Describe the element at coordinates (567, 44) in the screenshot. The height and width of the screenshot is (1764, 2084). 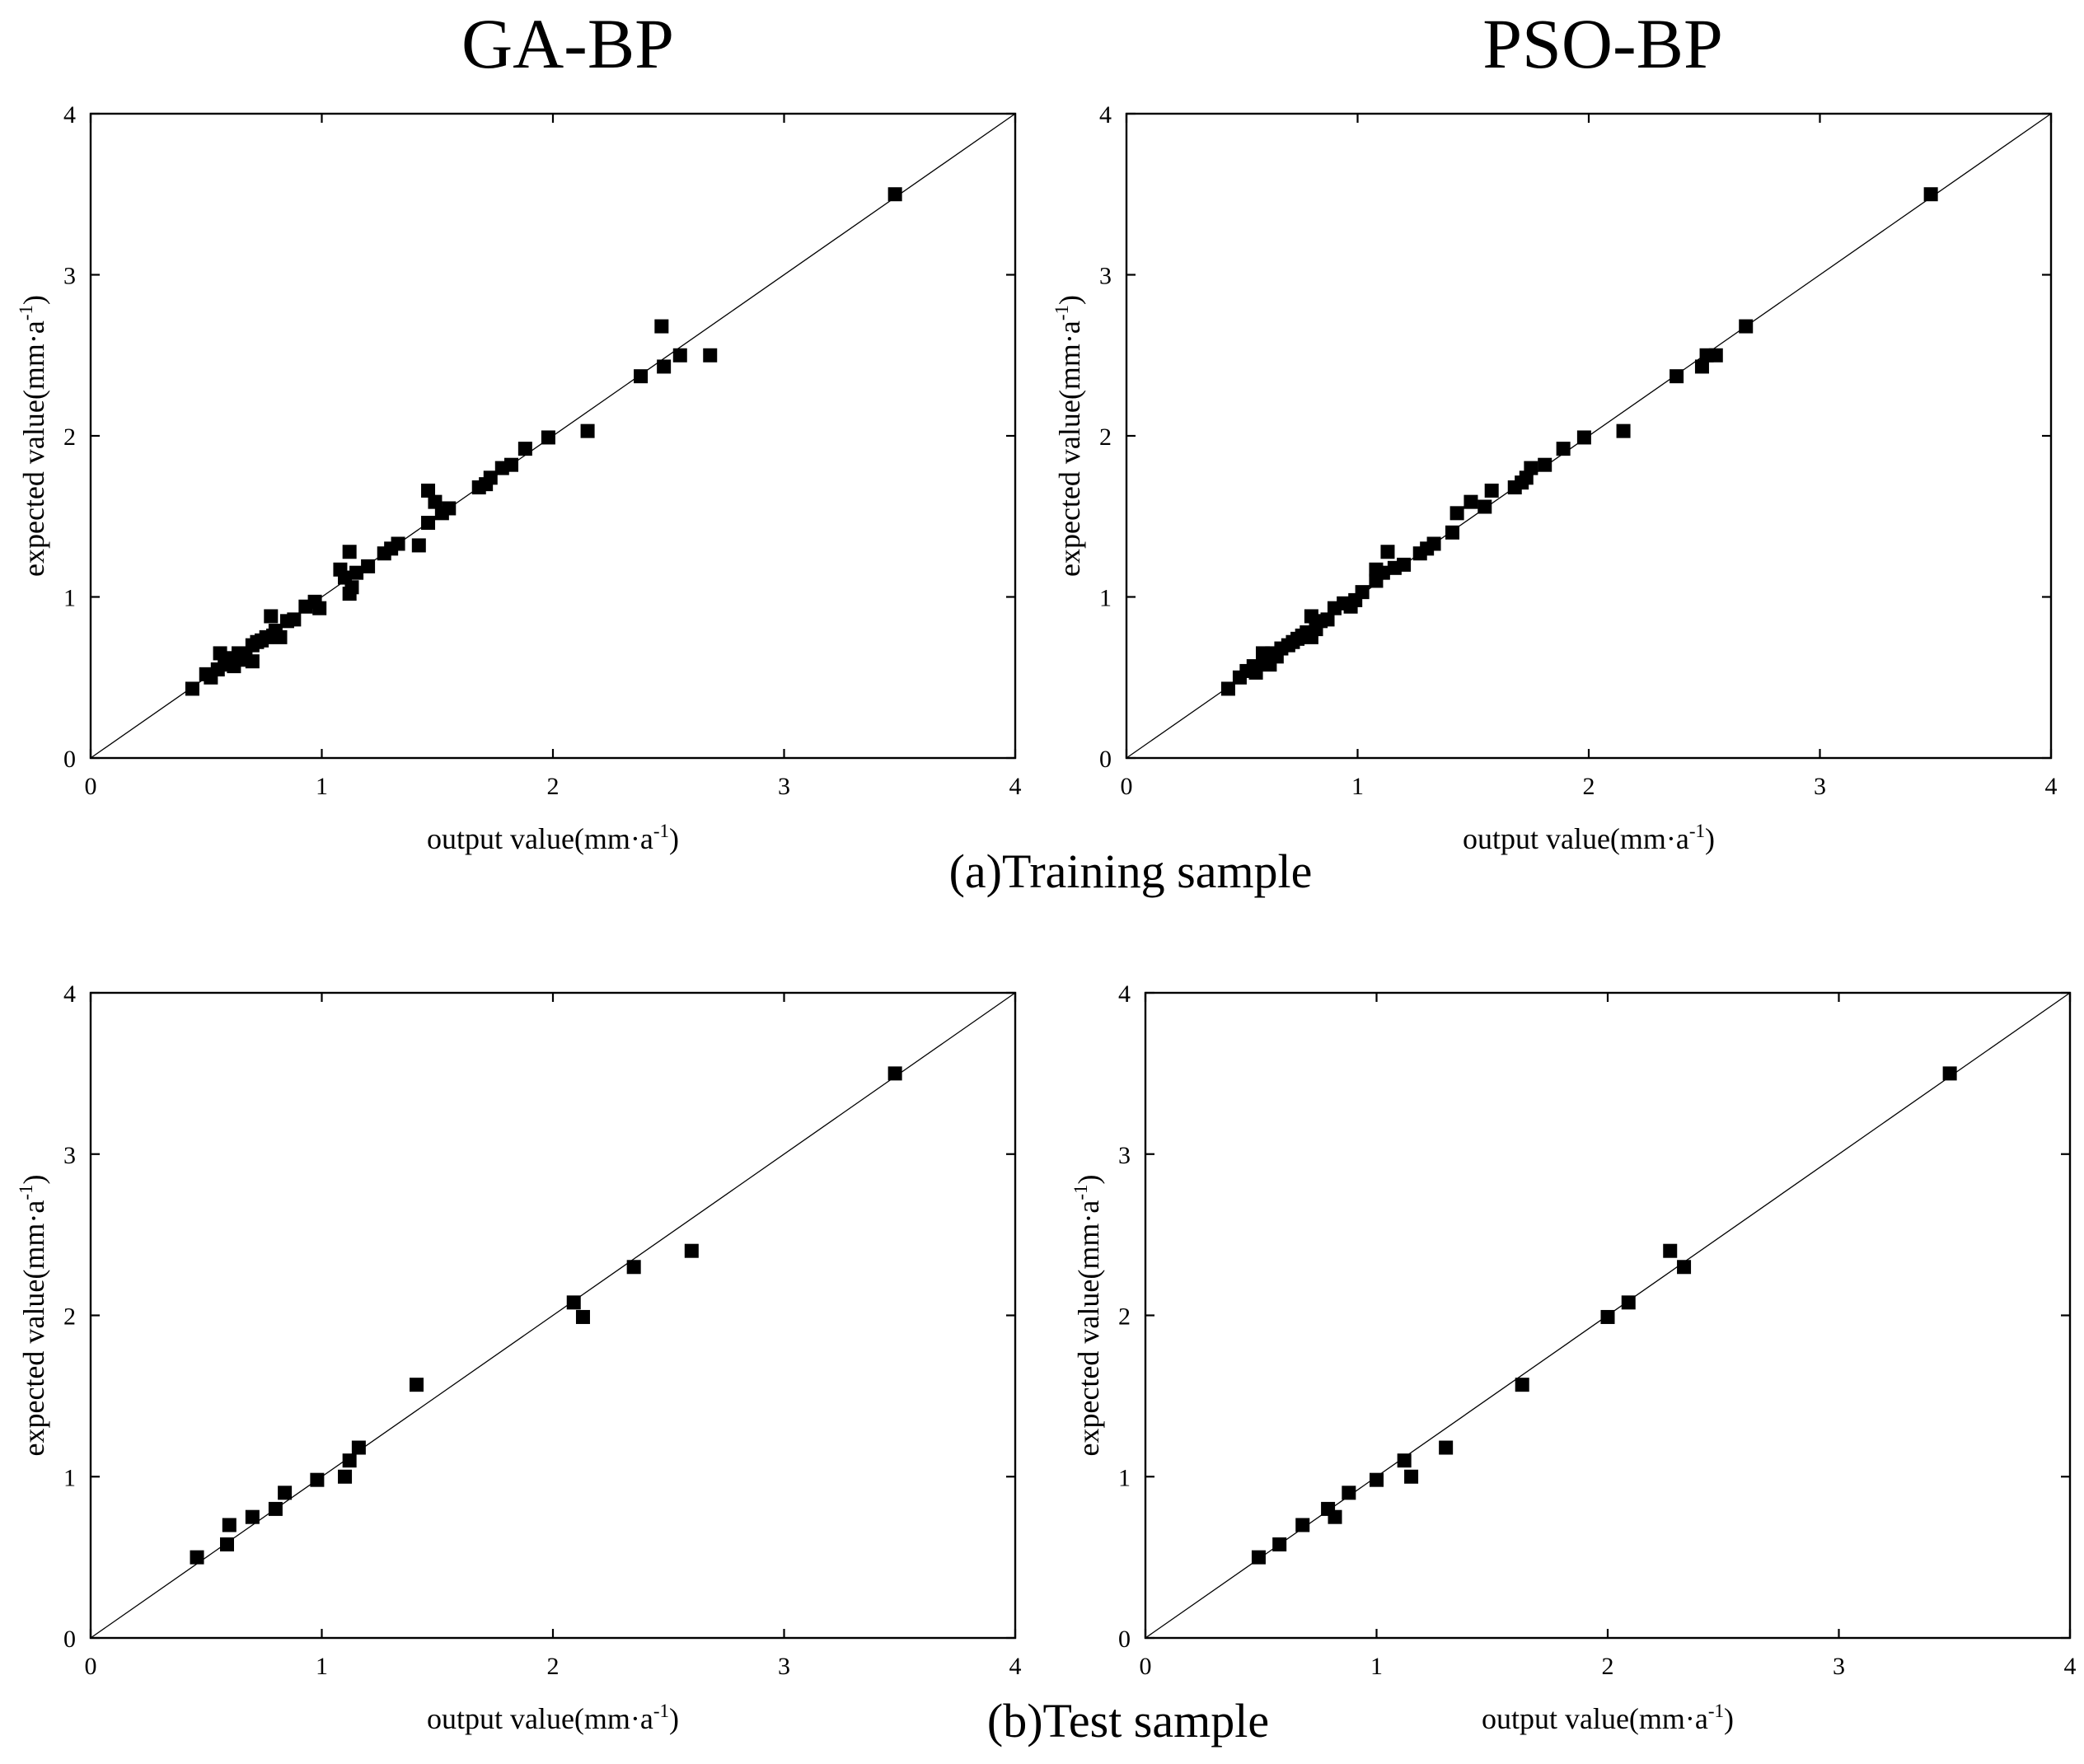
I see `column-title-ga-bp: GA-BP` at that location.